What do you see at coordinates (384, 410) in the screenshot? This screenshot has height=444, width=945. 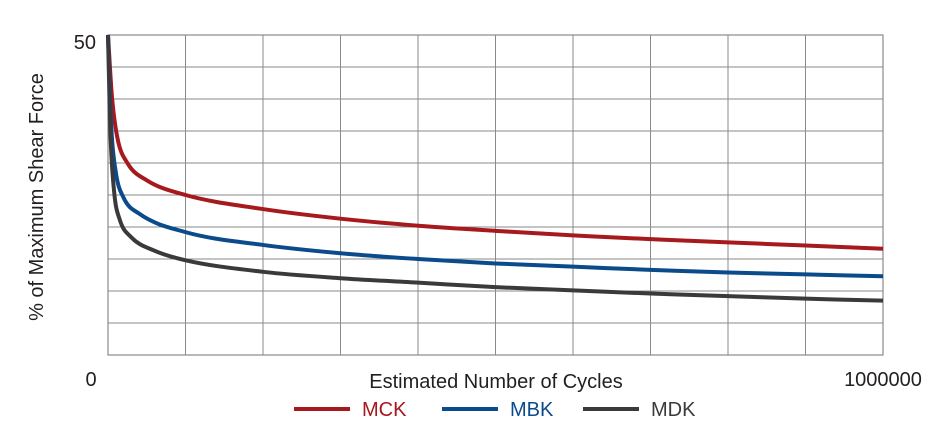 I see `legend-label-mck: MCK` at bounding box center [384, 410].